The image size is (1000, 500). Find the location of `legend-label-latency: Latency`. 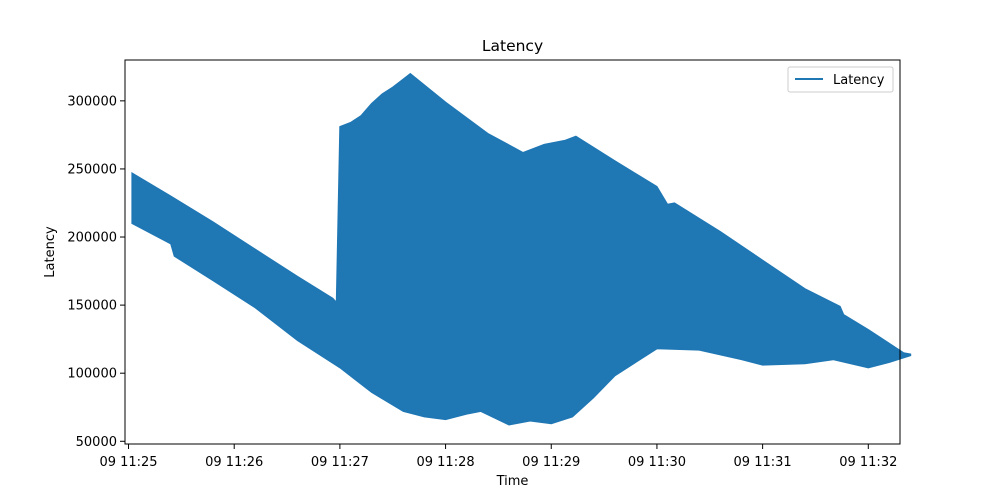

legend-label-latency: Latency is located at coordinates (859, 80).